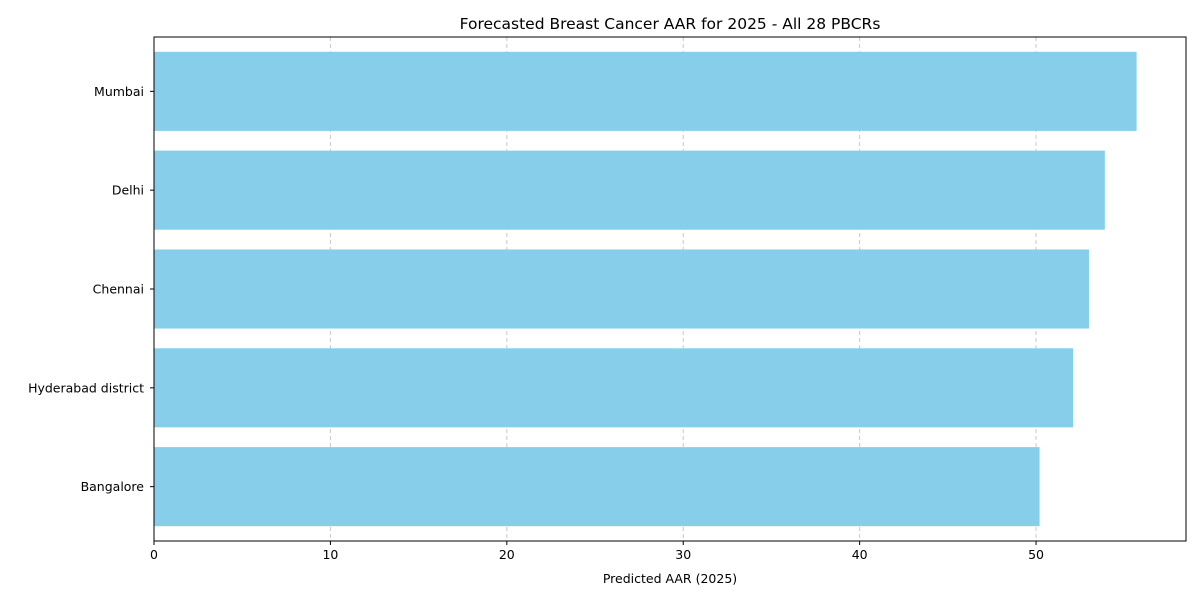  Describe the element at coordinates (614, 388) in the screenshot. I see `bar-hyderabad-district` at that location.